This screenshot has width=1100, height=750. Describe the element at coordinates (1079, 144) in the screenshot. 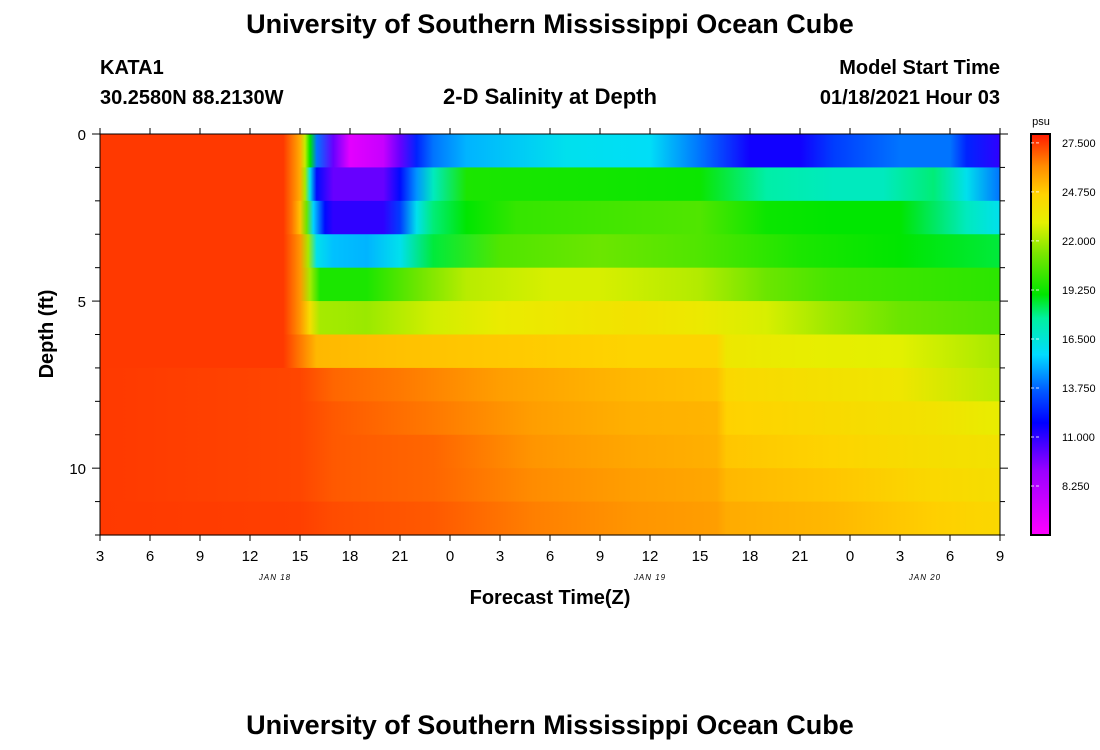

I see `colorbar-tick-label: 27.500` at that location.